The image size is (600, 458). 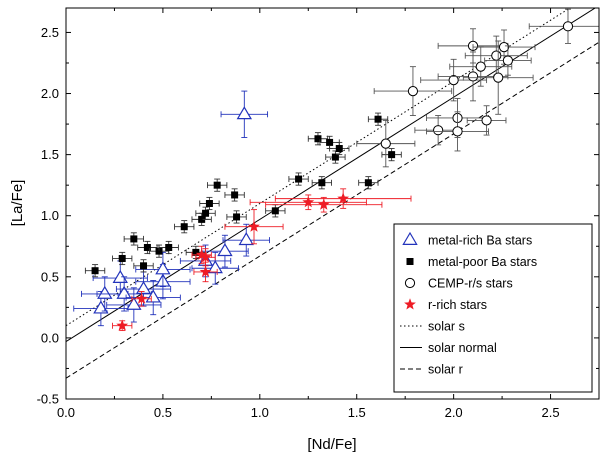 I want to click on legend-label: r-rich stars, so click(x=457, y=305).